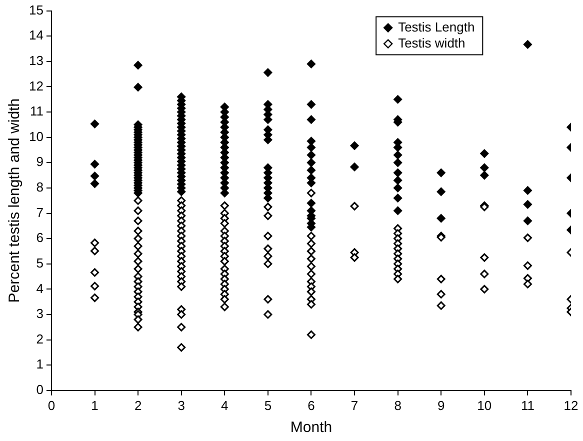 Image resolution: width=583 pixels, height=441 pixels. What do you see at coordinates (37, 111) in the screenshot?
I see `y-tick-label: 11` at bounding box center [37, 111].